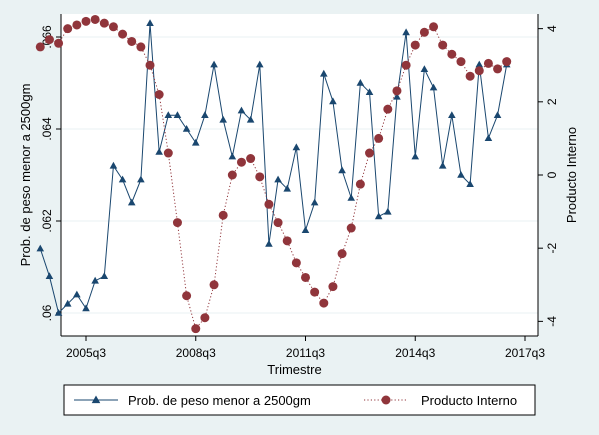 Image resolution: width=599 pixels, height=435 pixels. I want to click on x-tick-label: 2008q3, so click(196, 353).